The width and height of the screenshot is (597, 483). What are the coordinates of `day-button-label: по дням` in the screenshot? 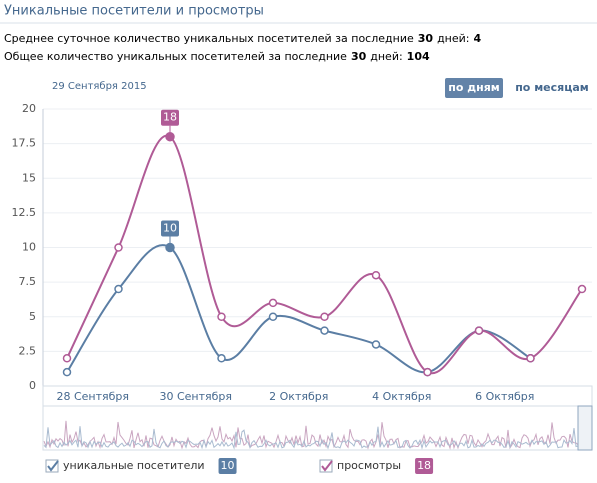 It's located at (474, 87).